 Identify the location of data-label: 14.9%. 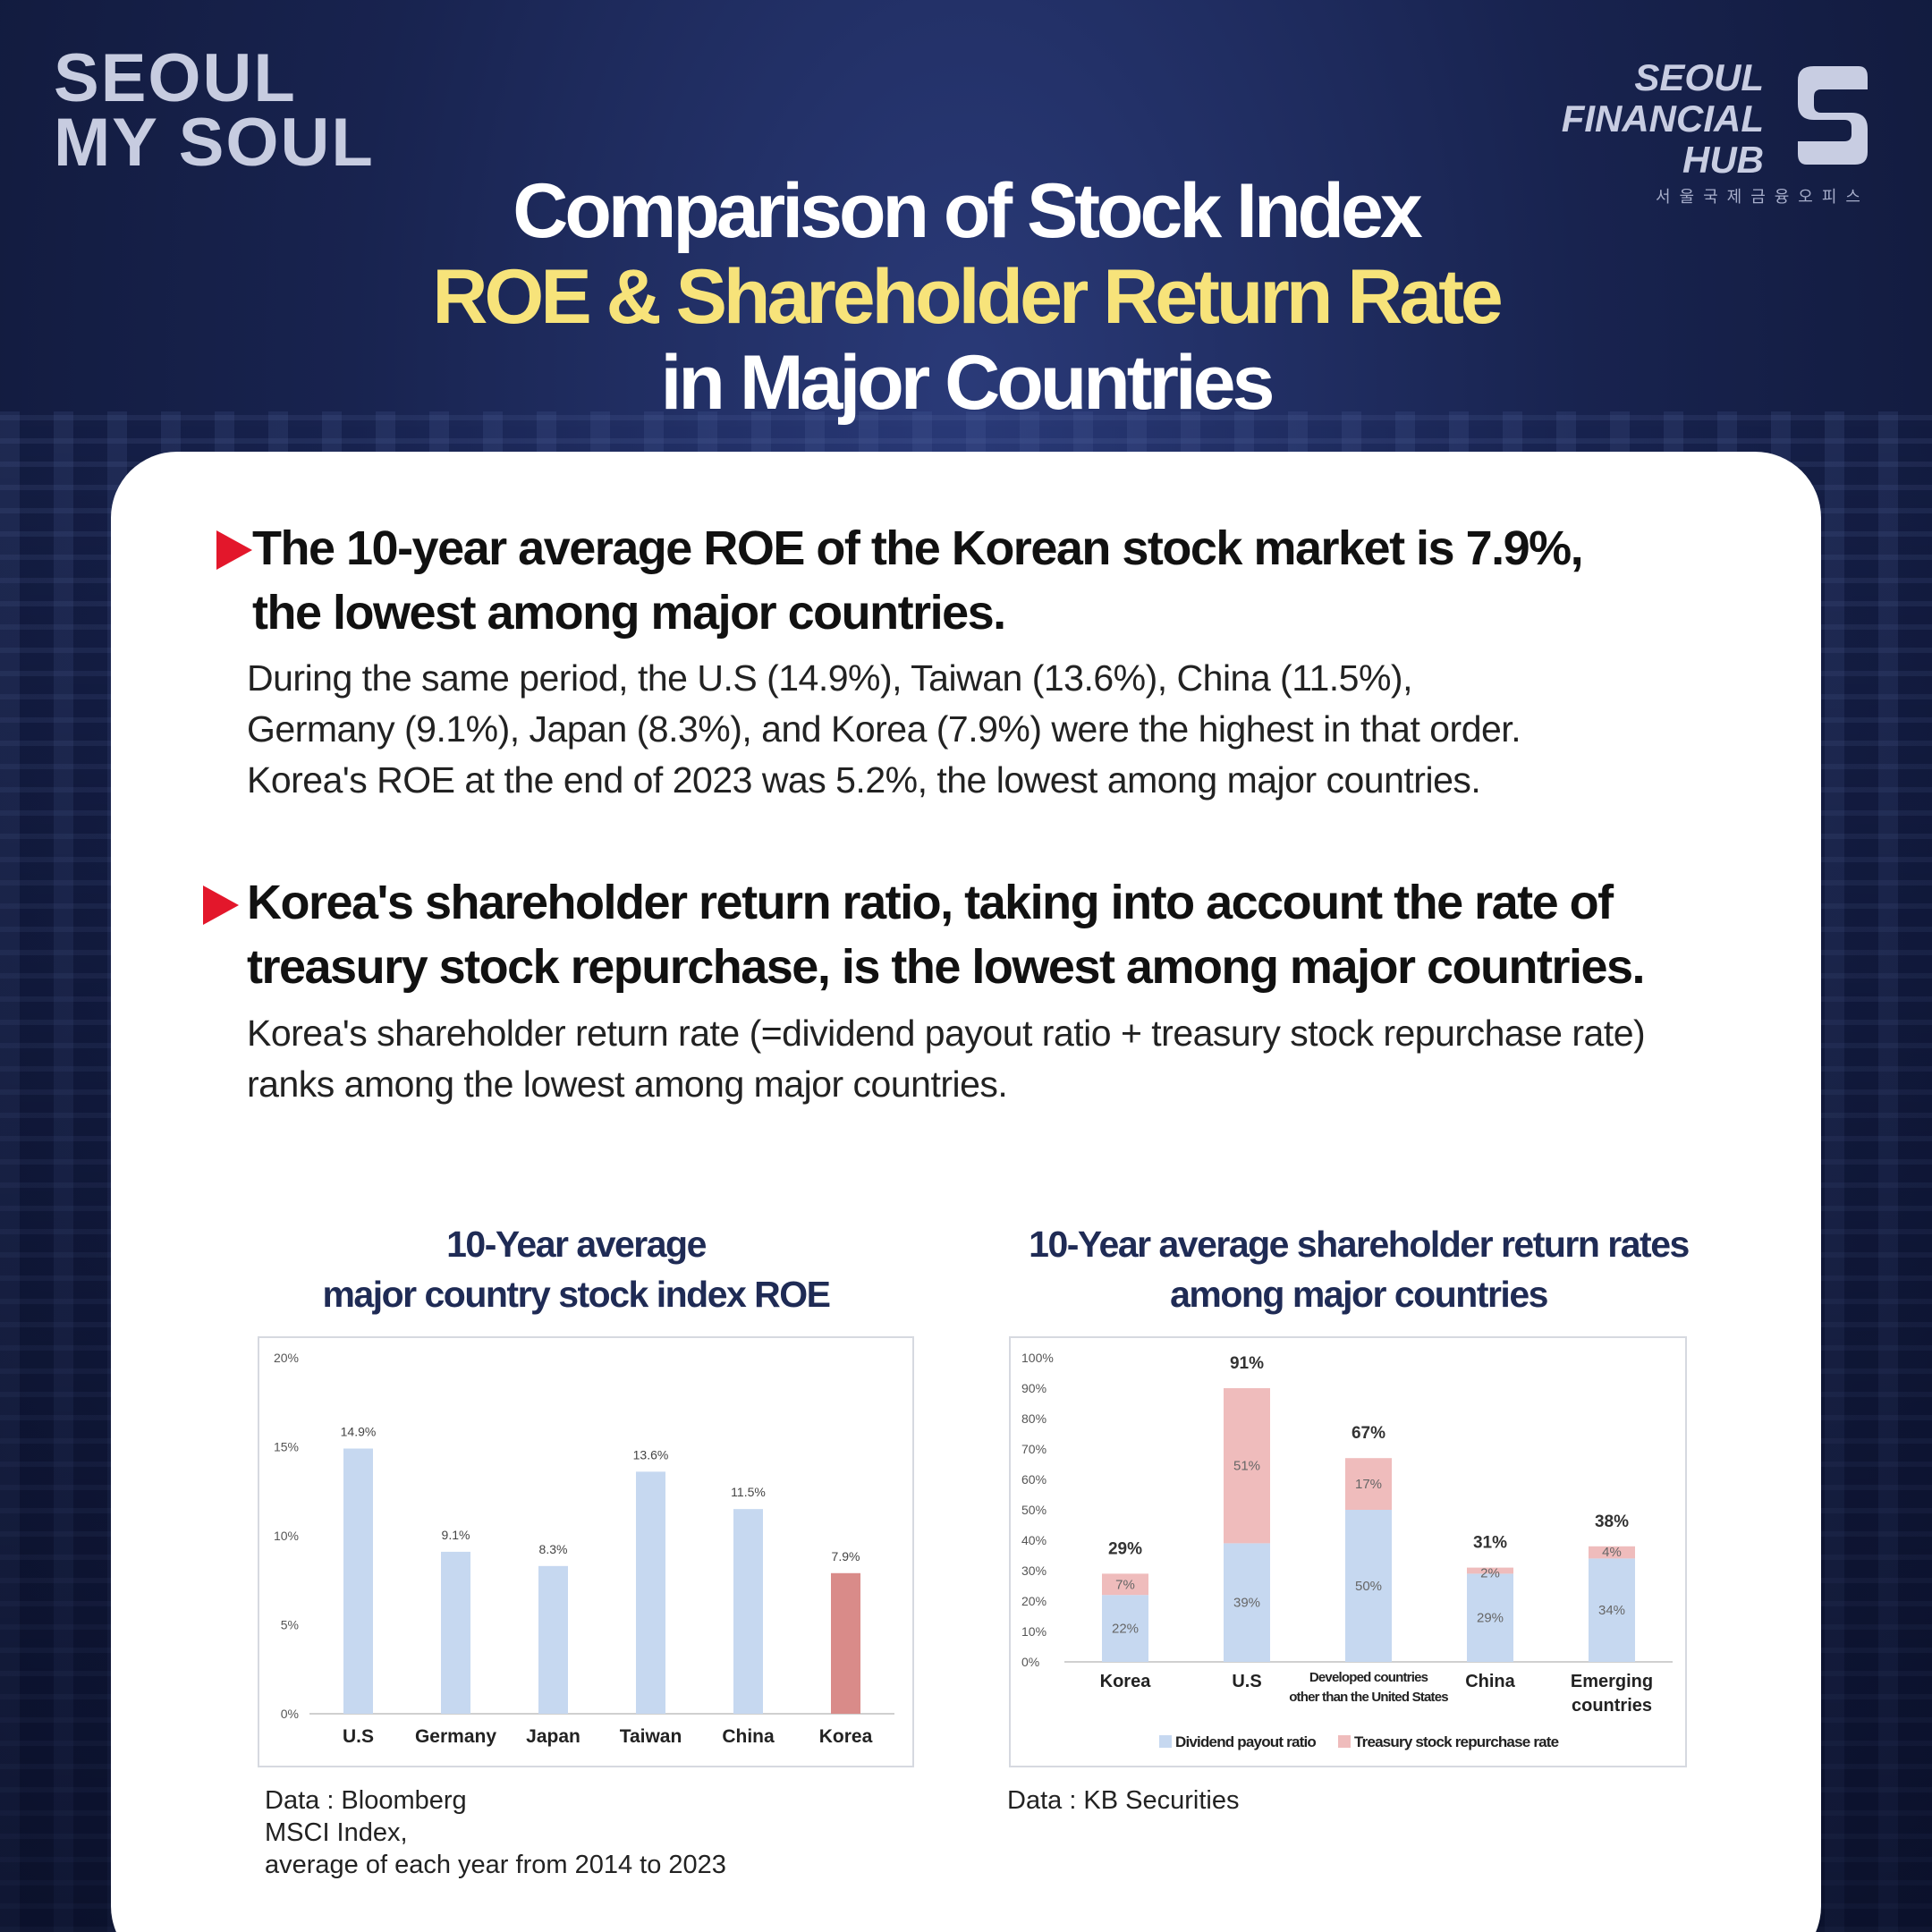
(359, 1431).